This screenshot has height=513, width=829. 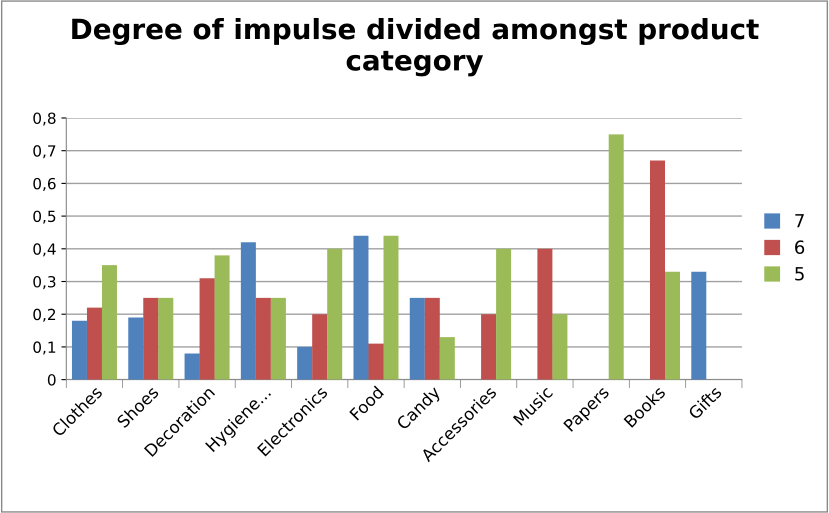 I want to click on legend-label: 5, so click(x=799, y=274).